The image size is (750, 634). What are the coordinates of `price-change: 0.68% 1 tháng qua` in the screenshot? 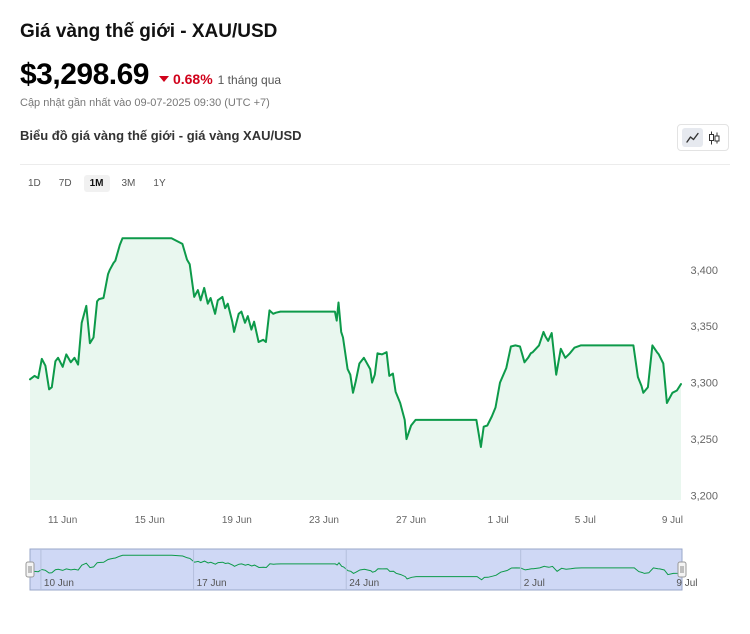 It's located at (220, 79).